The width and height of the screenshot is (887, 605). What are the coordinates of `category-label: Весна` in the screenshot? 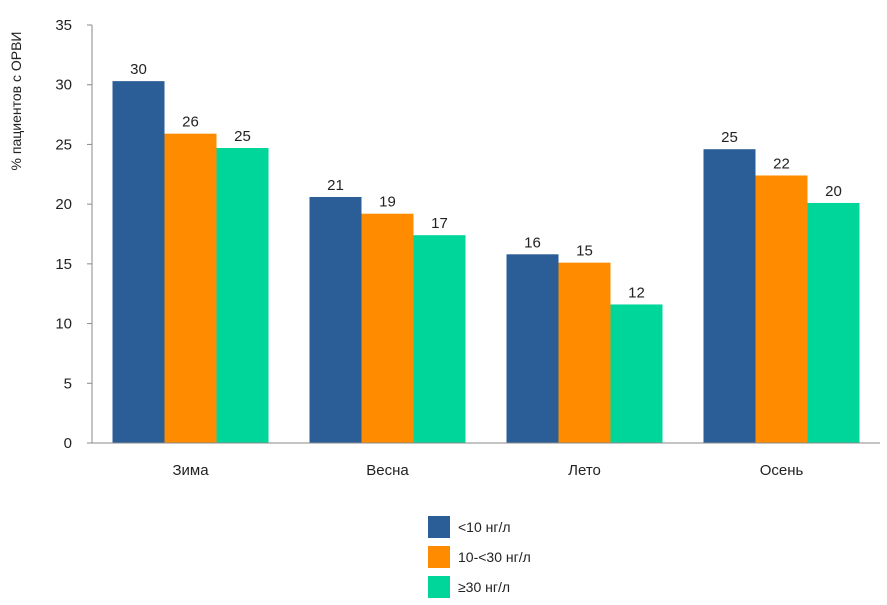 It's located at (387, 470).